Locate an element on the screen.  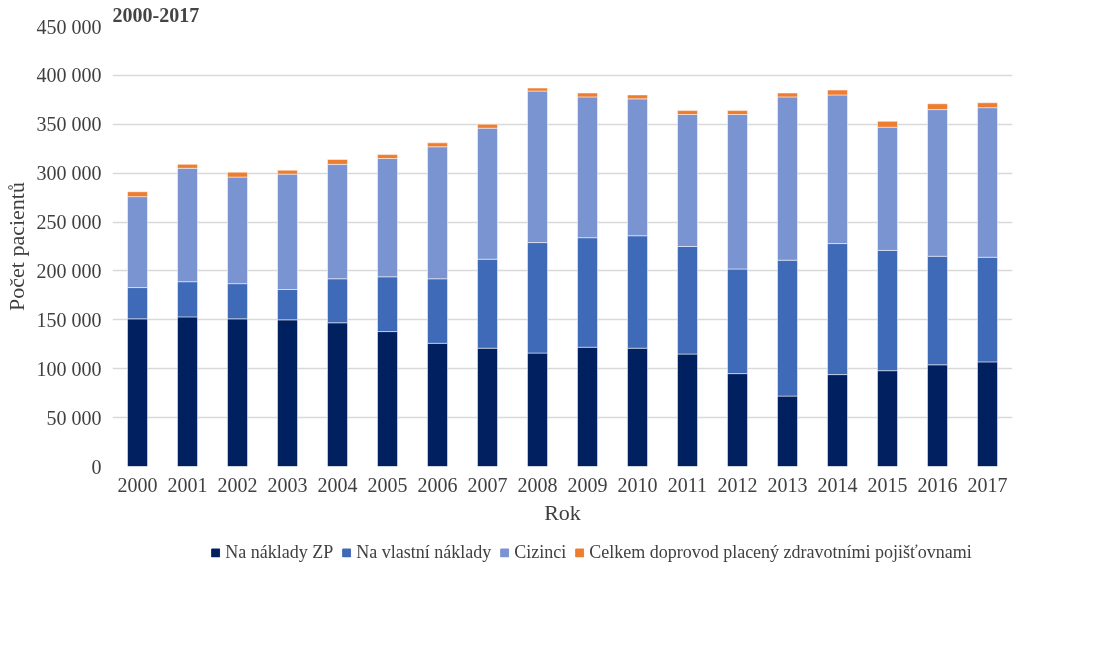
y-tick-label: 100 000 is located at coordinates (69, 368).